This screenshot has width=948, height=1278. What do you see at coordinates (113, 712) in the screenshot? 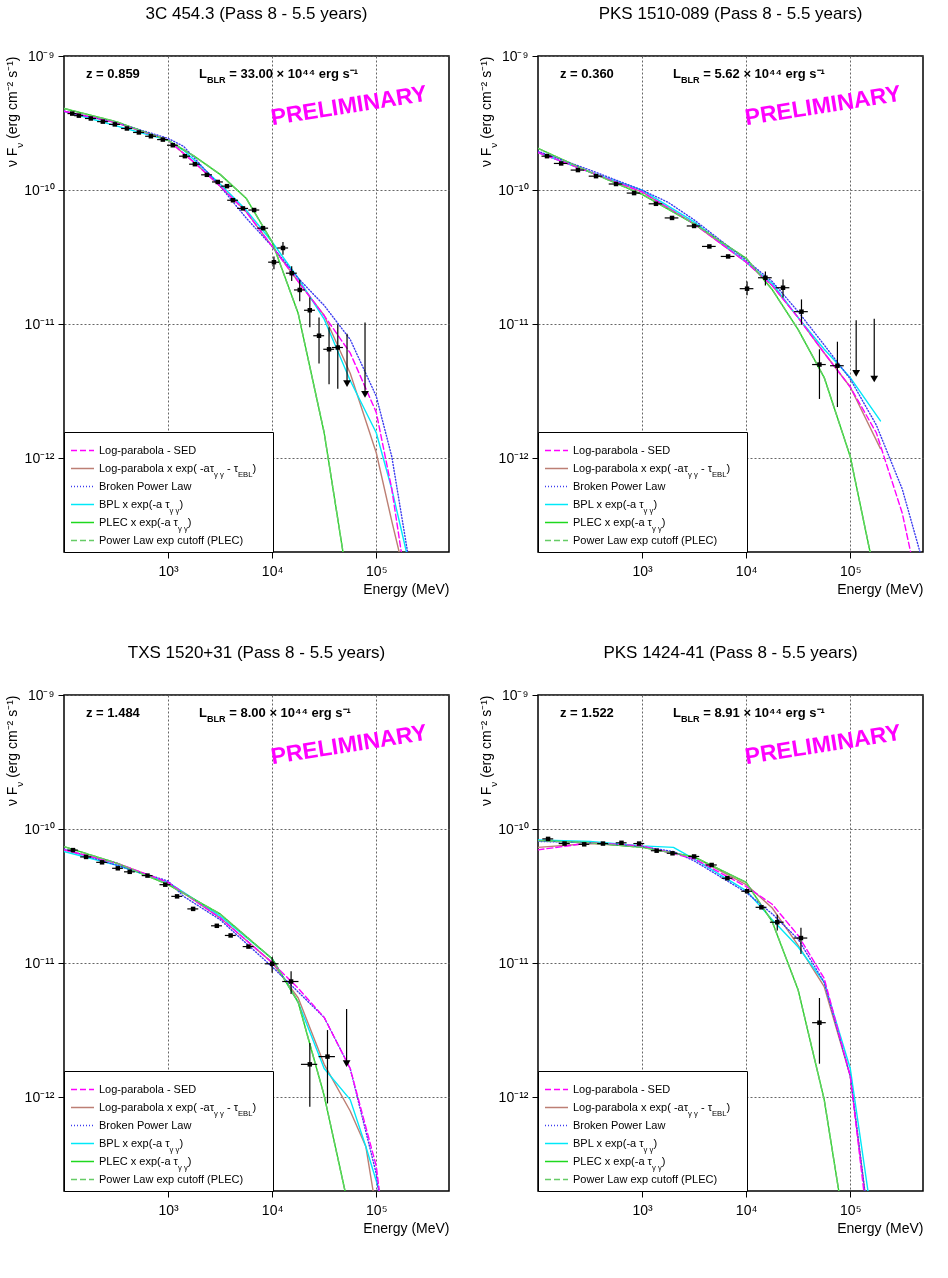
I see `annotation: z = 1.484` at bounding box center [113, 712].